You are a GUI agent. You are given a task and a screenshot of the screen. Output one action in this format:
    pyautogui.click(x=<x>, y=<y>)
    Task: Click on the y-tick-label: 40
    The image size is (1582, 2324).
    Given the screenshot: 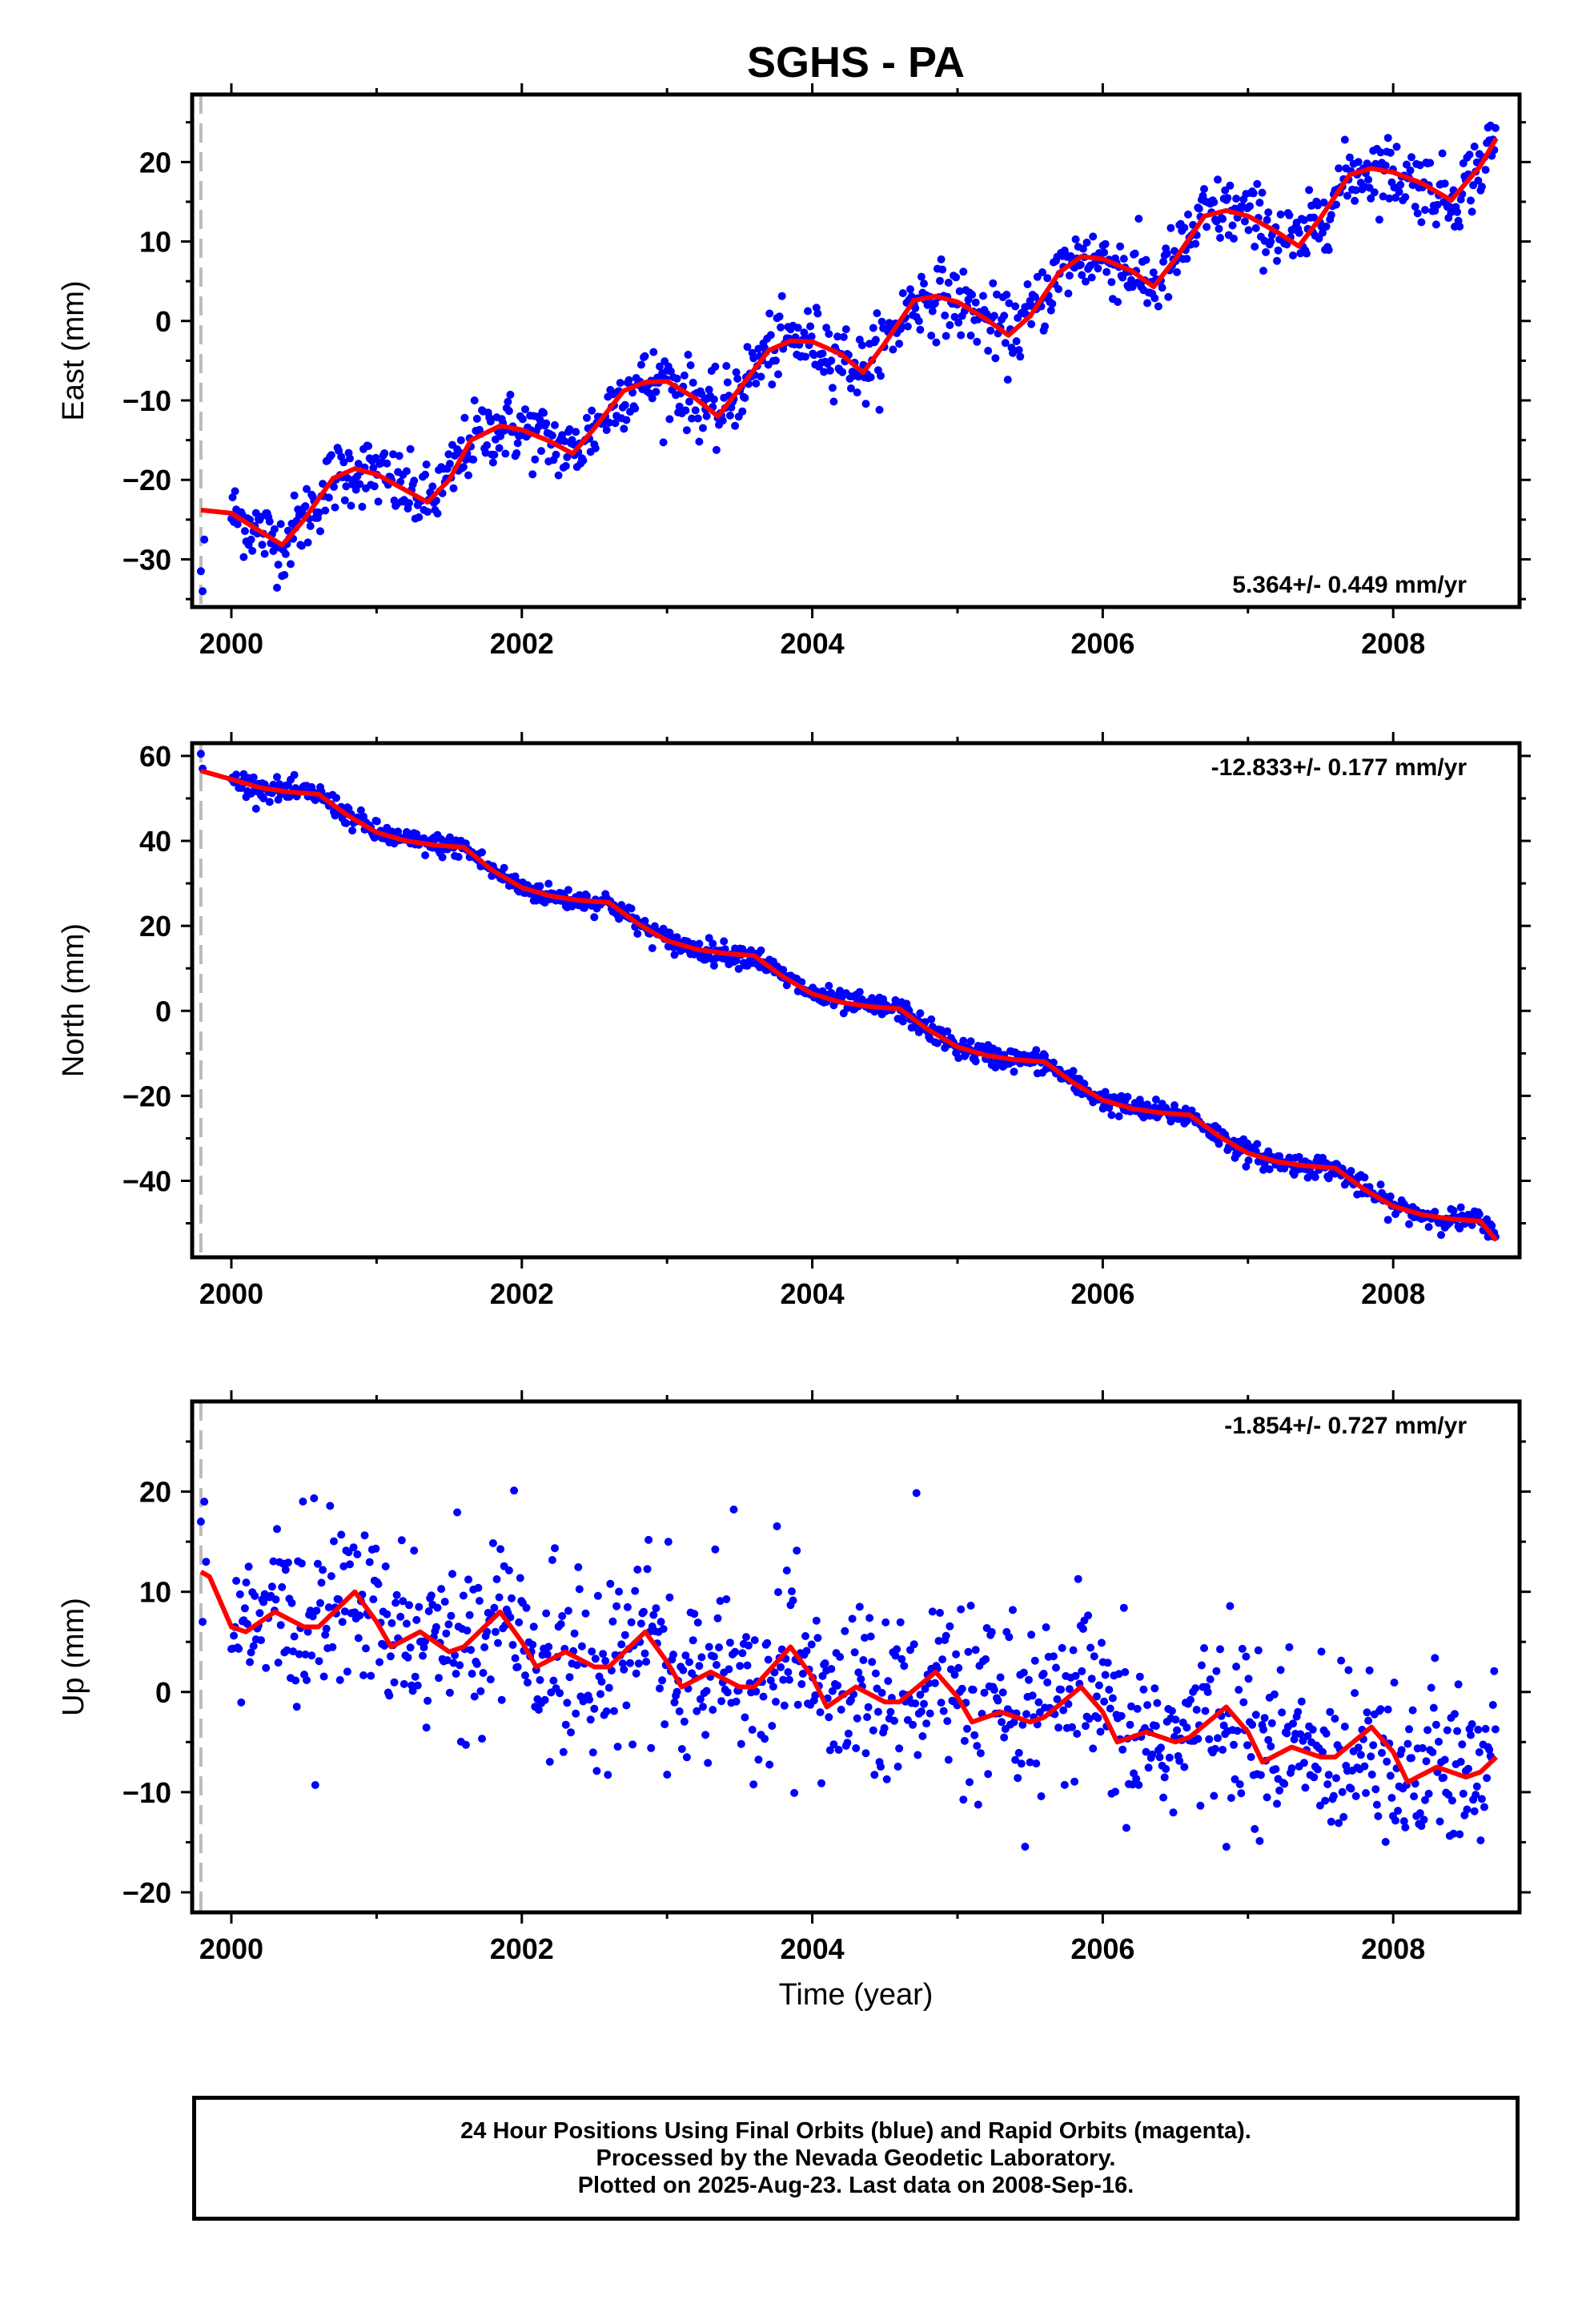 What is the action you would take?
    pyautogui.click(x=155, y=841)
    